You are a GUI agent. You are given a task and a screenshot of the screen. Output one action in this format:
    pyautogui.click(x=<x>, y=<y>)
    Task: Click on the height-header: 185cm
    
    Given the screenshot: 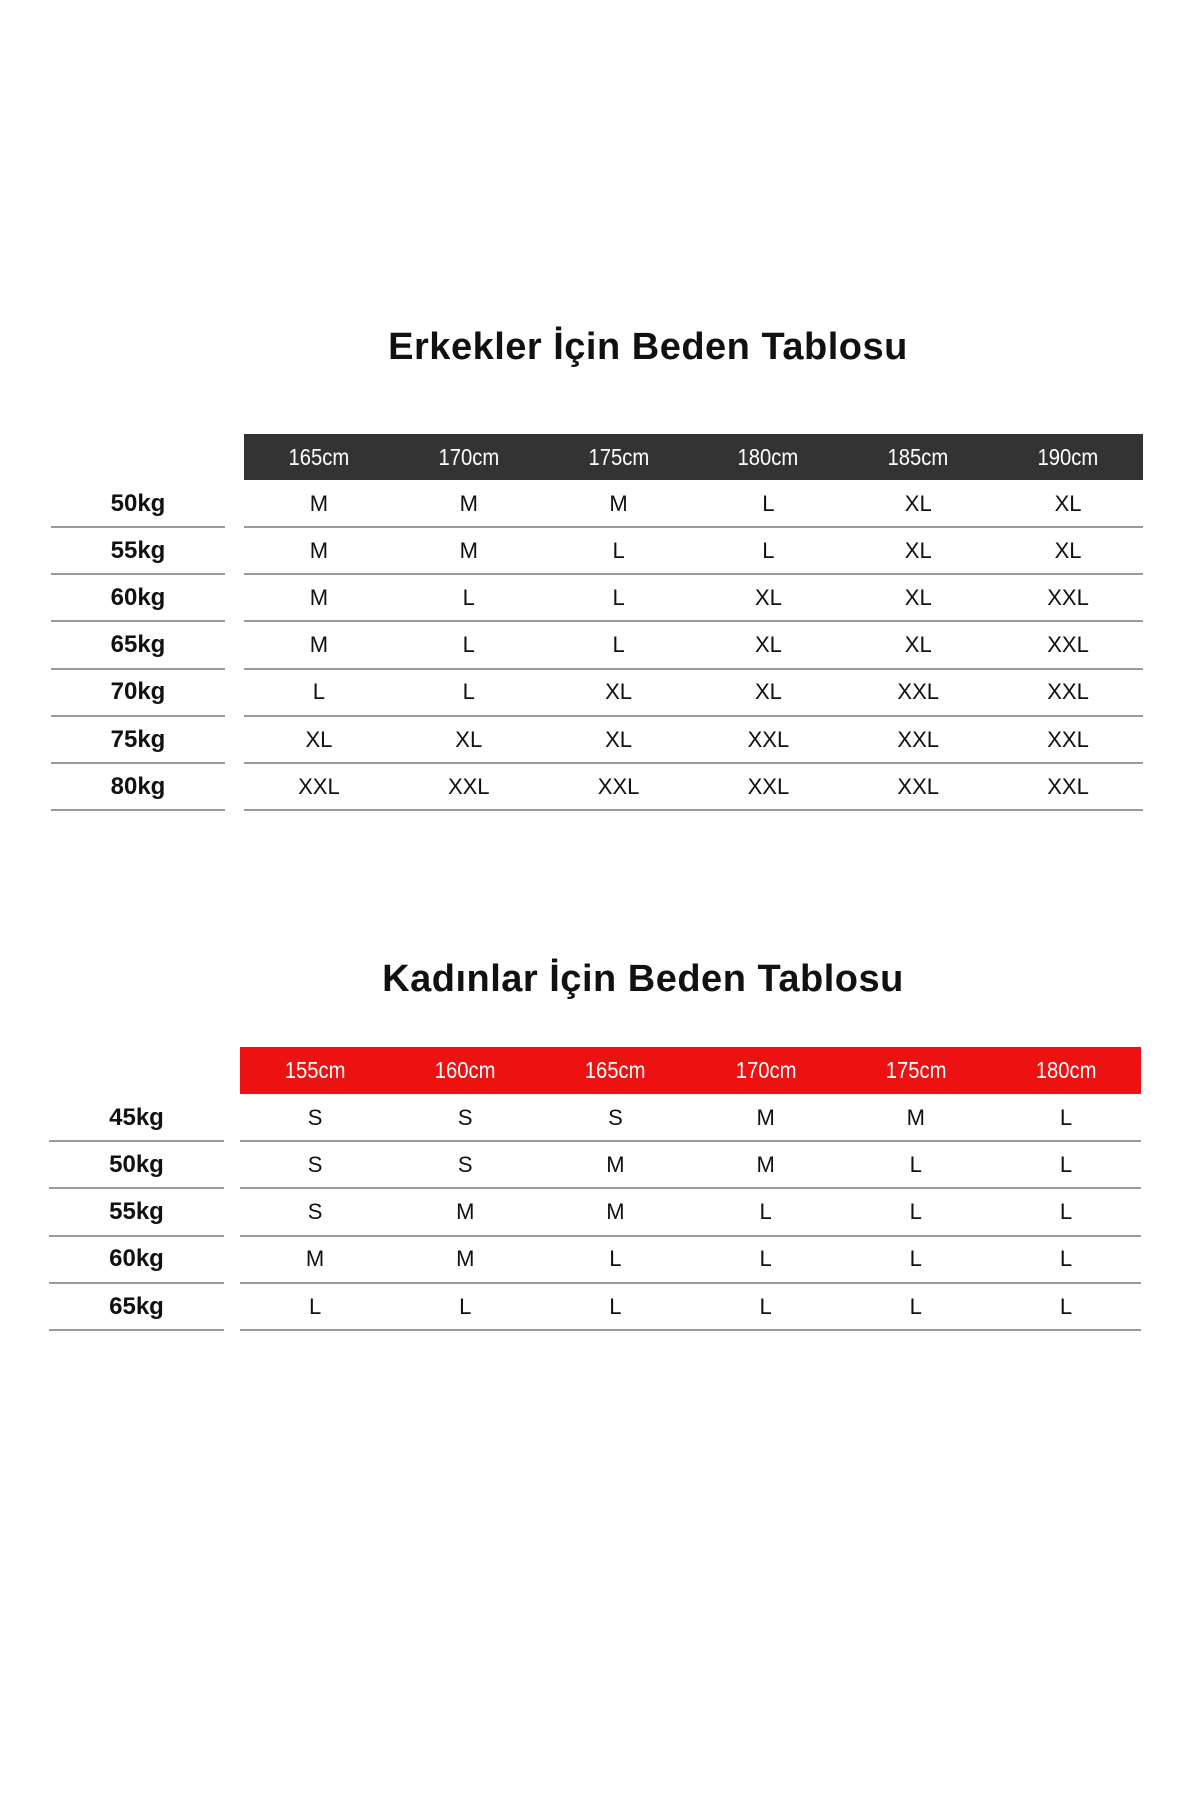 What is the action you would take?
    pyautogui.click(x=918, y=456)
    